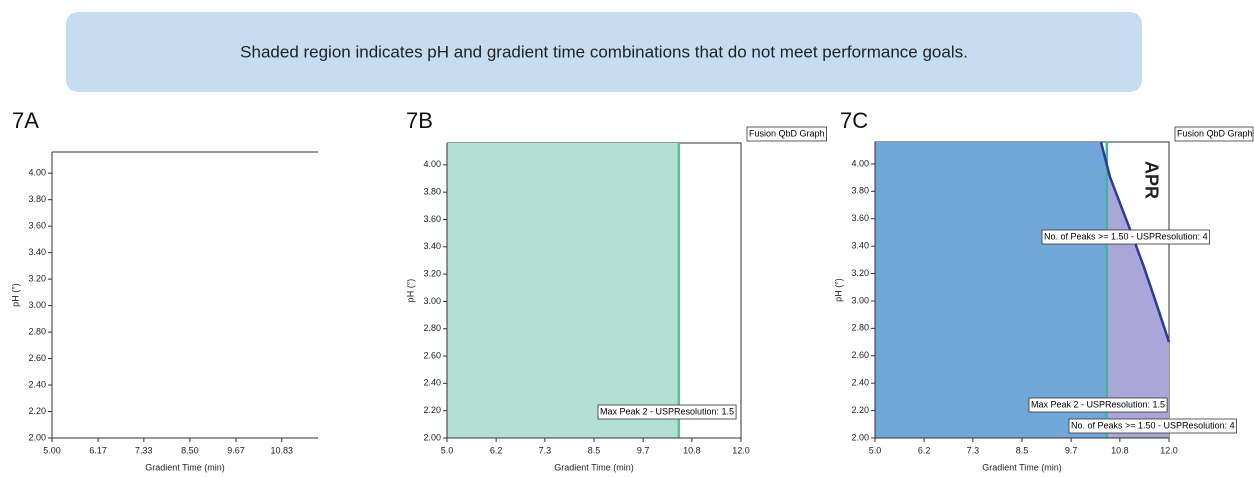  What do you see at coordinates (281, 450) in the screenshot?
I see `x-tick-label: 10.83` at bounding box center [281, 450].